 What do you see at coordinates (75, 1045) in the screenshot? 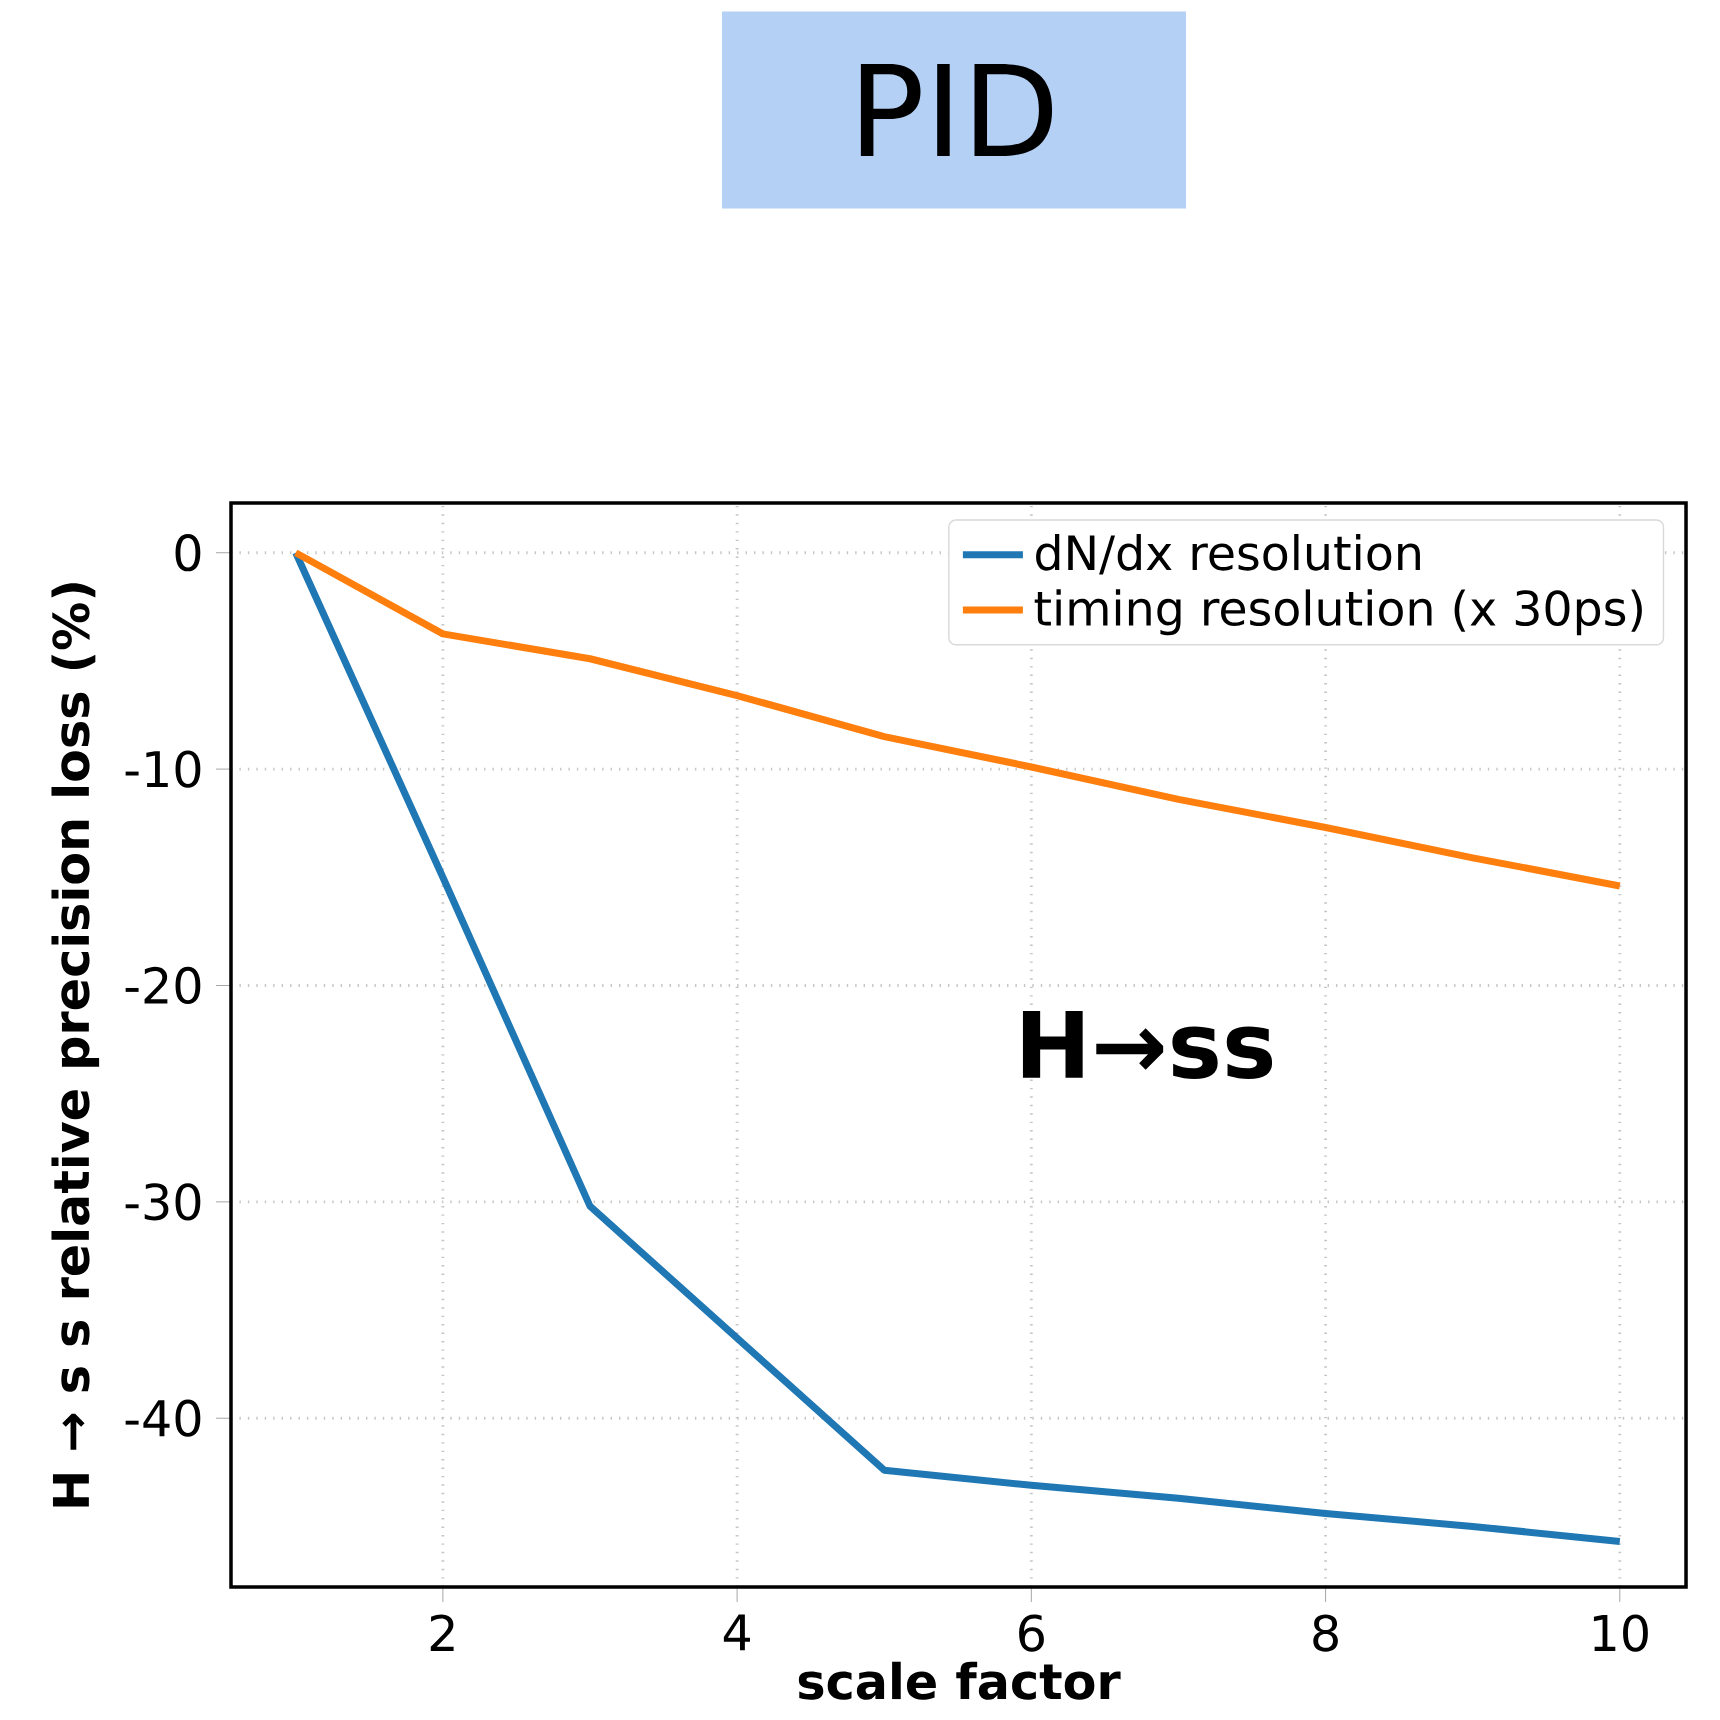
I see `y-axis-title: H → s s relative precision loss (%)` at bounding box center [75, 1045].